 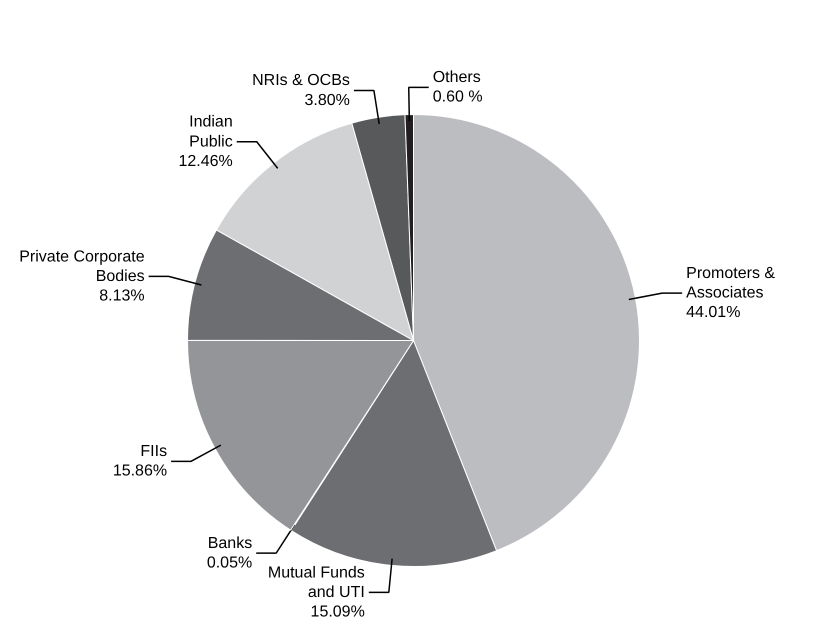 I want to click on data-label: 0.60 %, so click(x=457, y=97).